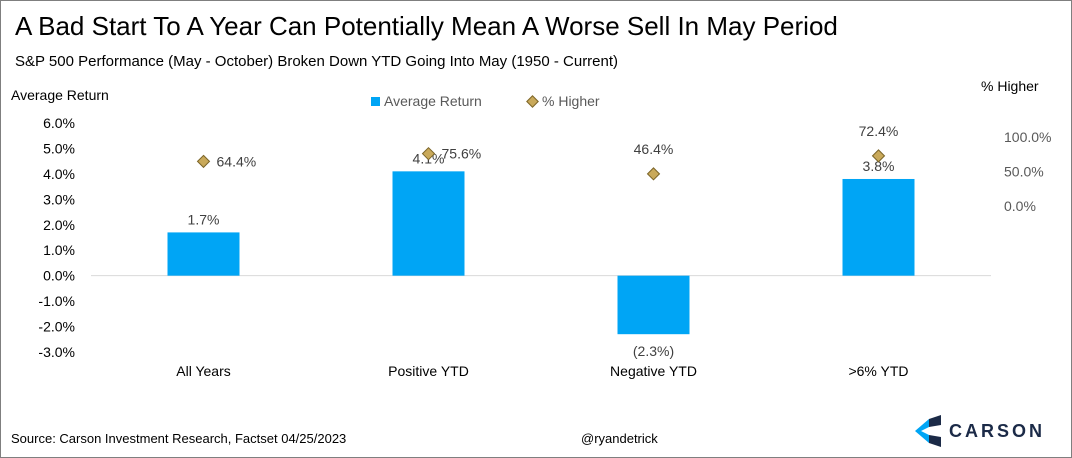 The image size is (1072, 458). I want to click on diamond-data-label: 64.4%, so click(237, 161).